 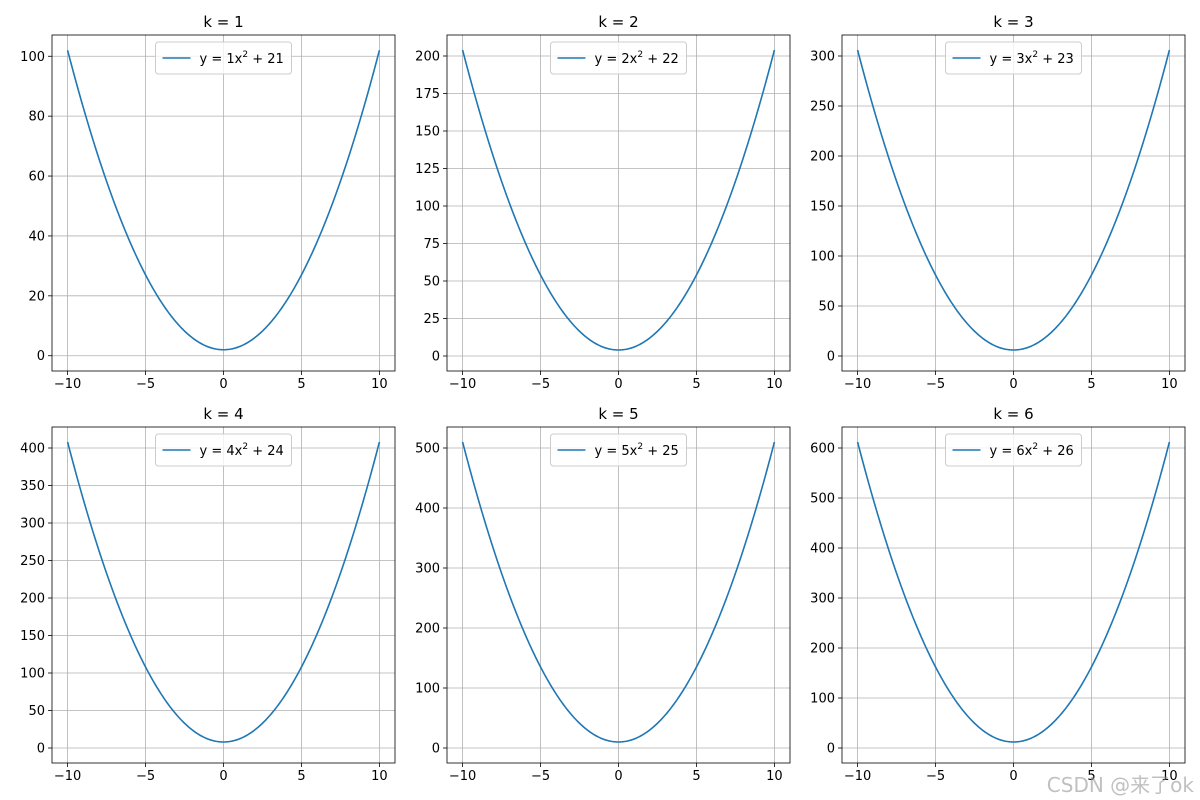 What do you see at coordinates (637, 58) in the screenshot?
I see `legend-label: y = 2x2 + 22` at bounding box center [637, 58].